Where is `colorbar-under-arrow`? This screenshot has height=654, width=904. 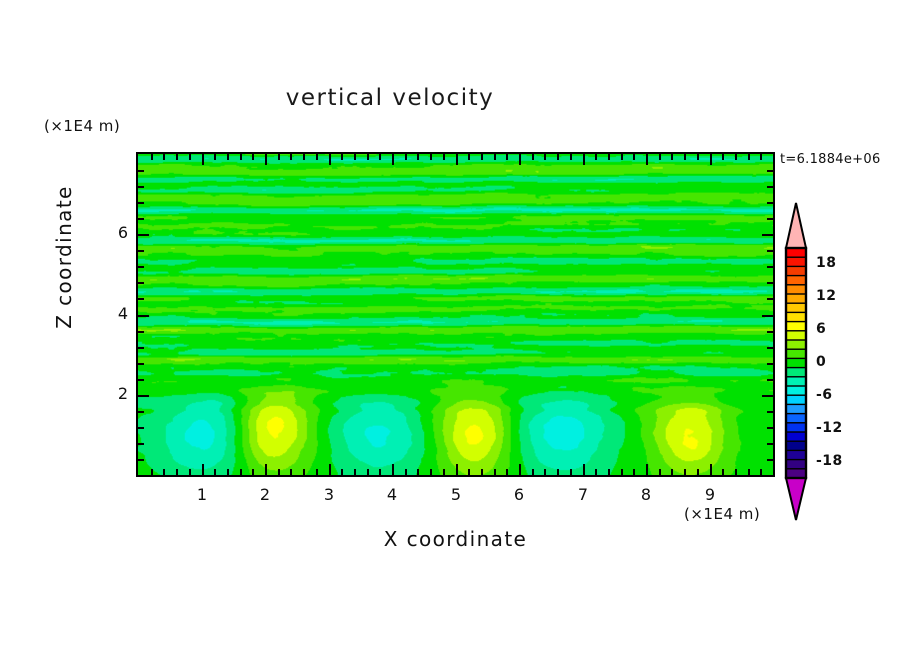
colorbar-under-arrow is located at coordinates (796, 499).